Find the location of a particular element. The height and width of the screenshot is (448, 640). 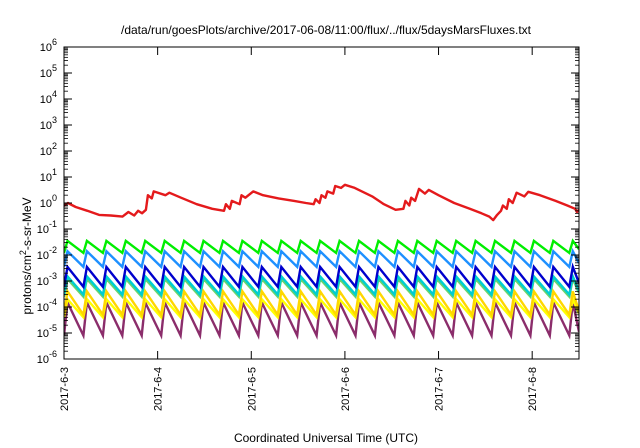

x-tick-label: 2017-6-5 is located at coordinates (252, 389).